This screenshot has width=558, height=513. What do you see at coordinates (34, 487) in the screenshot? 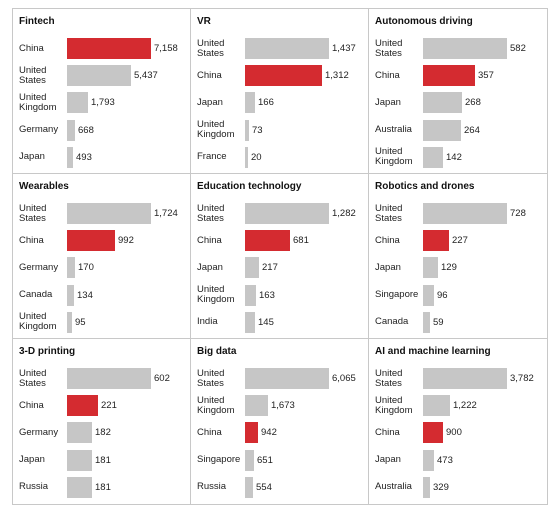
I see `category-label: Russia` at bounding box center [34, 487].